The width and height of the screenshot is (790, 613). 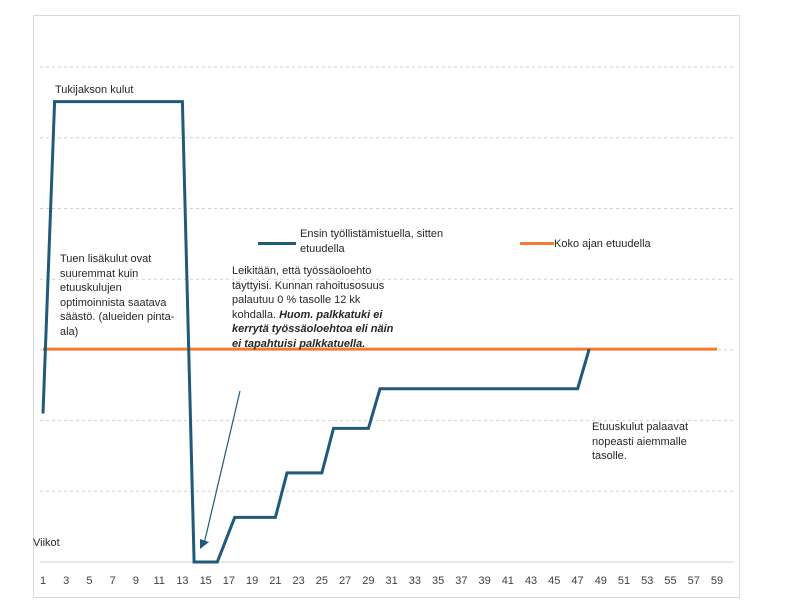 What do you see at coordinates (66, 581) in the screenshot?
I see `x-tick-label: 3` at bounding box center [66, 581].